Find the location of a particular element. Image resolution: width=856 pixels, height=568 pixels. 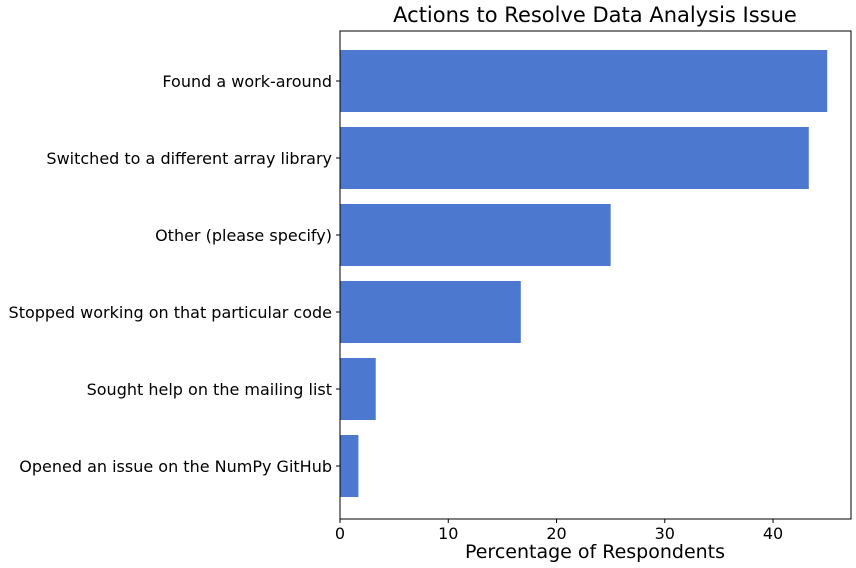

x-tick-label: 40 is located at coordinates (773, 533).